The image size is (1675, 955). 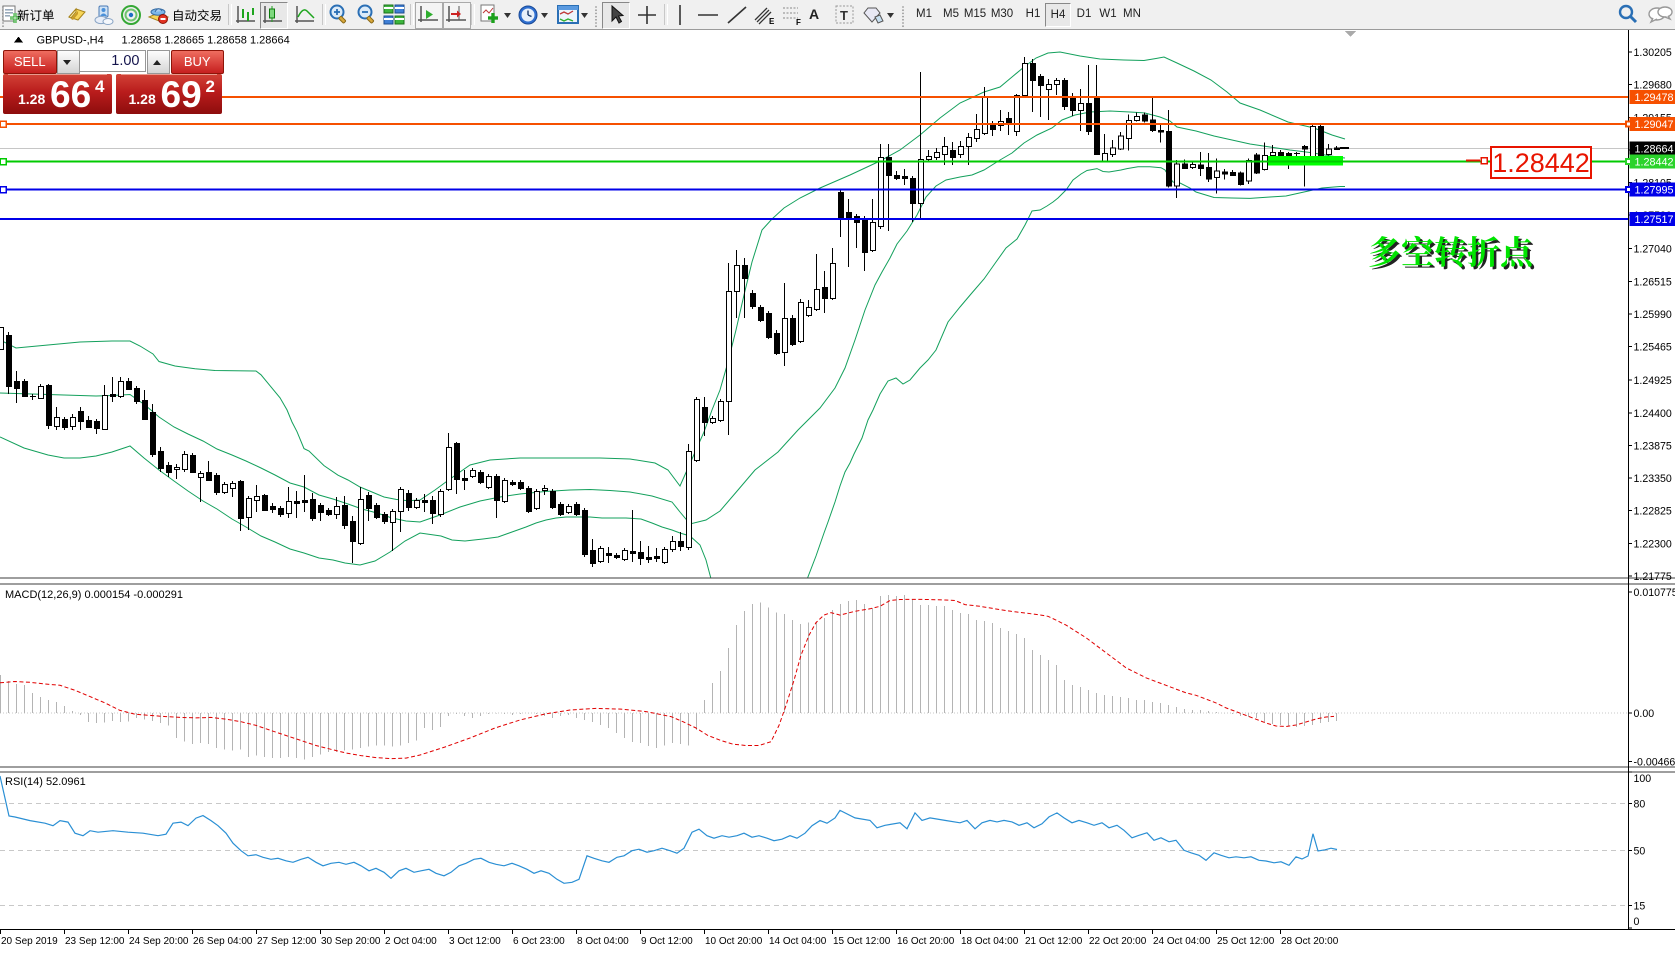 What do you see at coordinates (411, 941) in the screenshot?
I see `svg-text: 2 Oct 04:00` at bounding box center [411, 941].